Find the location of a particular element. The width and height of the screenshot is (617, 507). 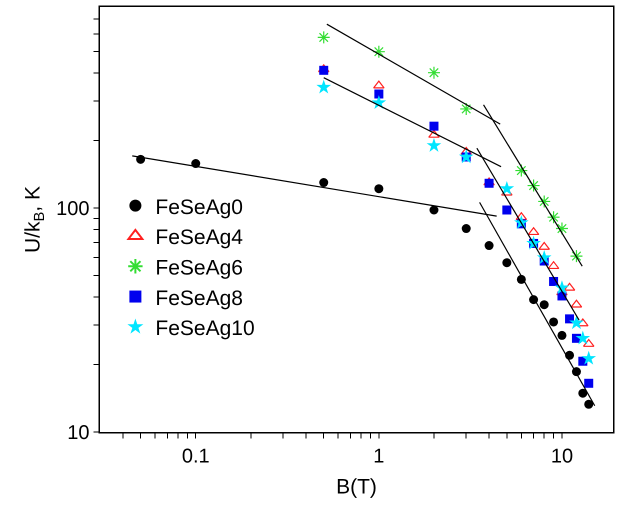

legend-label: FeSeAg10 is located at coordinates (205, 328).